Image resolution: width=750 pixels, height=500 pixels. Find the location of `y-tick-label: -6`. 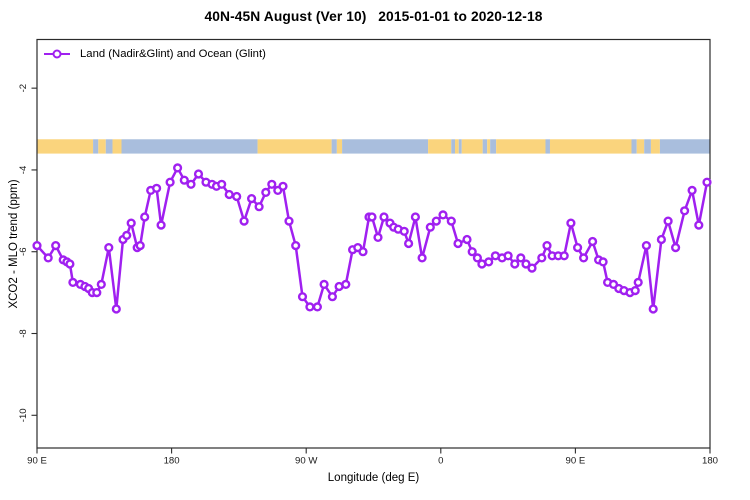

y-tick-label: -6 is located at coordinates (23, 251).